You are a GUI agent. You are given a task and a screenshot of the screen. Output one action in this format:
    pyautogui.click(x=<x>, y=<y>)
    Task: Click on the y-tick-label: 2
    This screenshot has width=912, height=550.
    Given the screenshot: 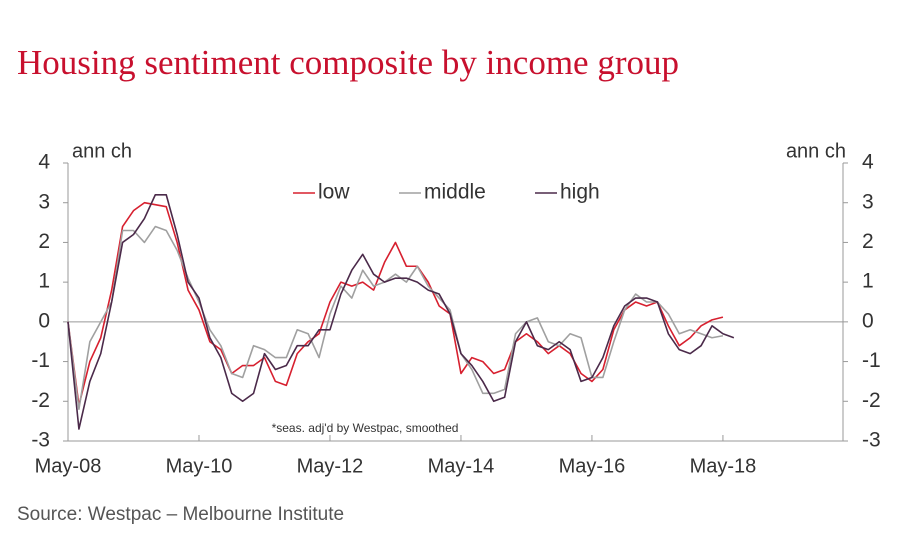 What is the action you would take?
    pyautogui.click(x=44, y=241)
    